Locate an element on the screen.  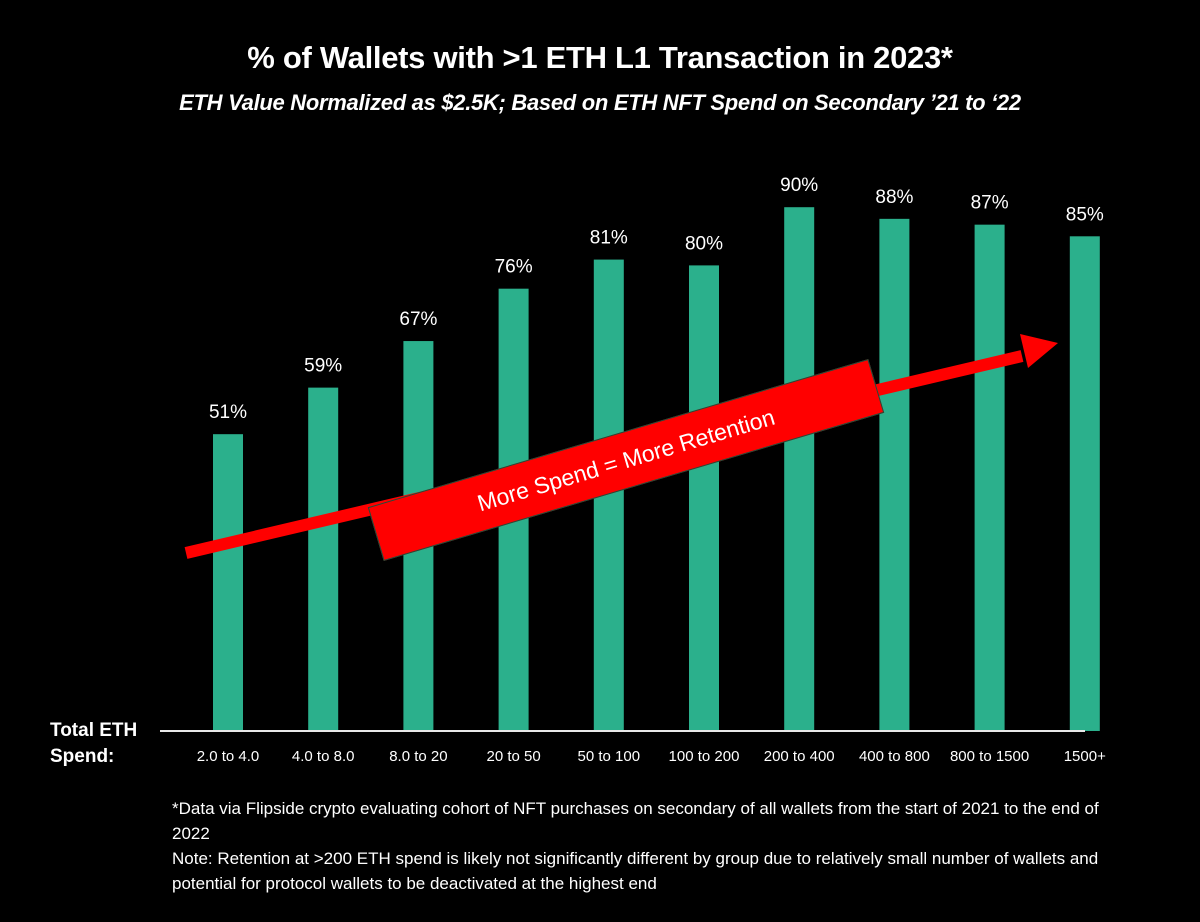
trend-arrow-head is located at coordinates (1039, 351).